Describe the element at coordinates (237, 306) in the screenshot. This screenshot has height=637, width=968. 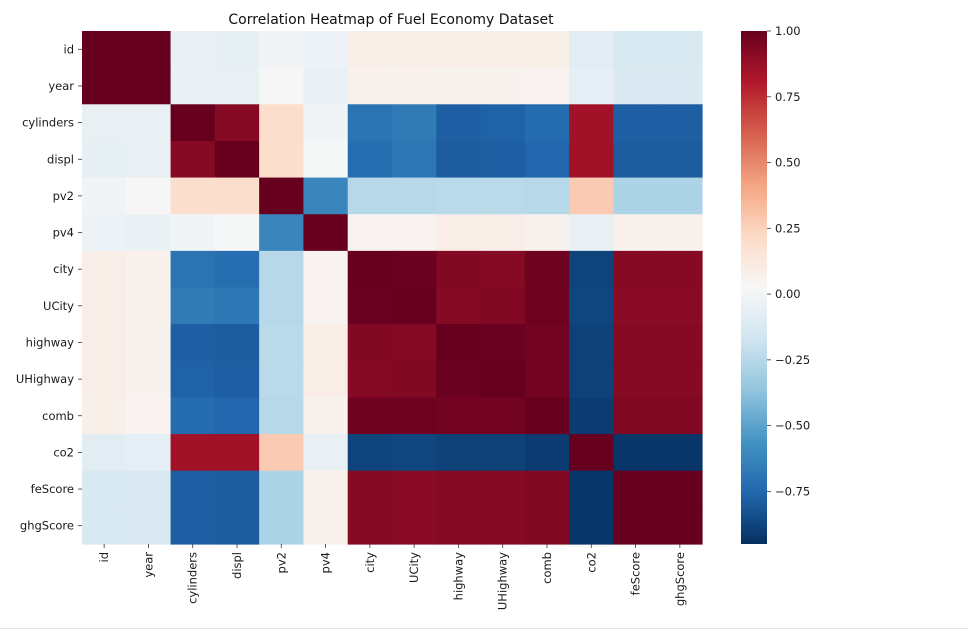
I see `heatmap-cell-UCity-displ` at that location.